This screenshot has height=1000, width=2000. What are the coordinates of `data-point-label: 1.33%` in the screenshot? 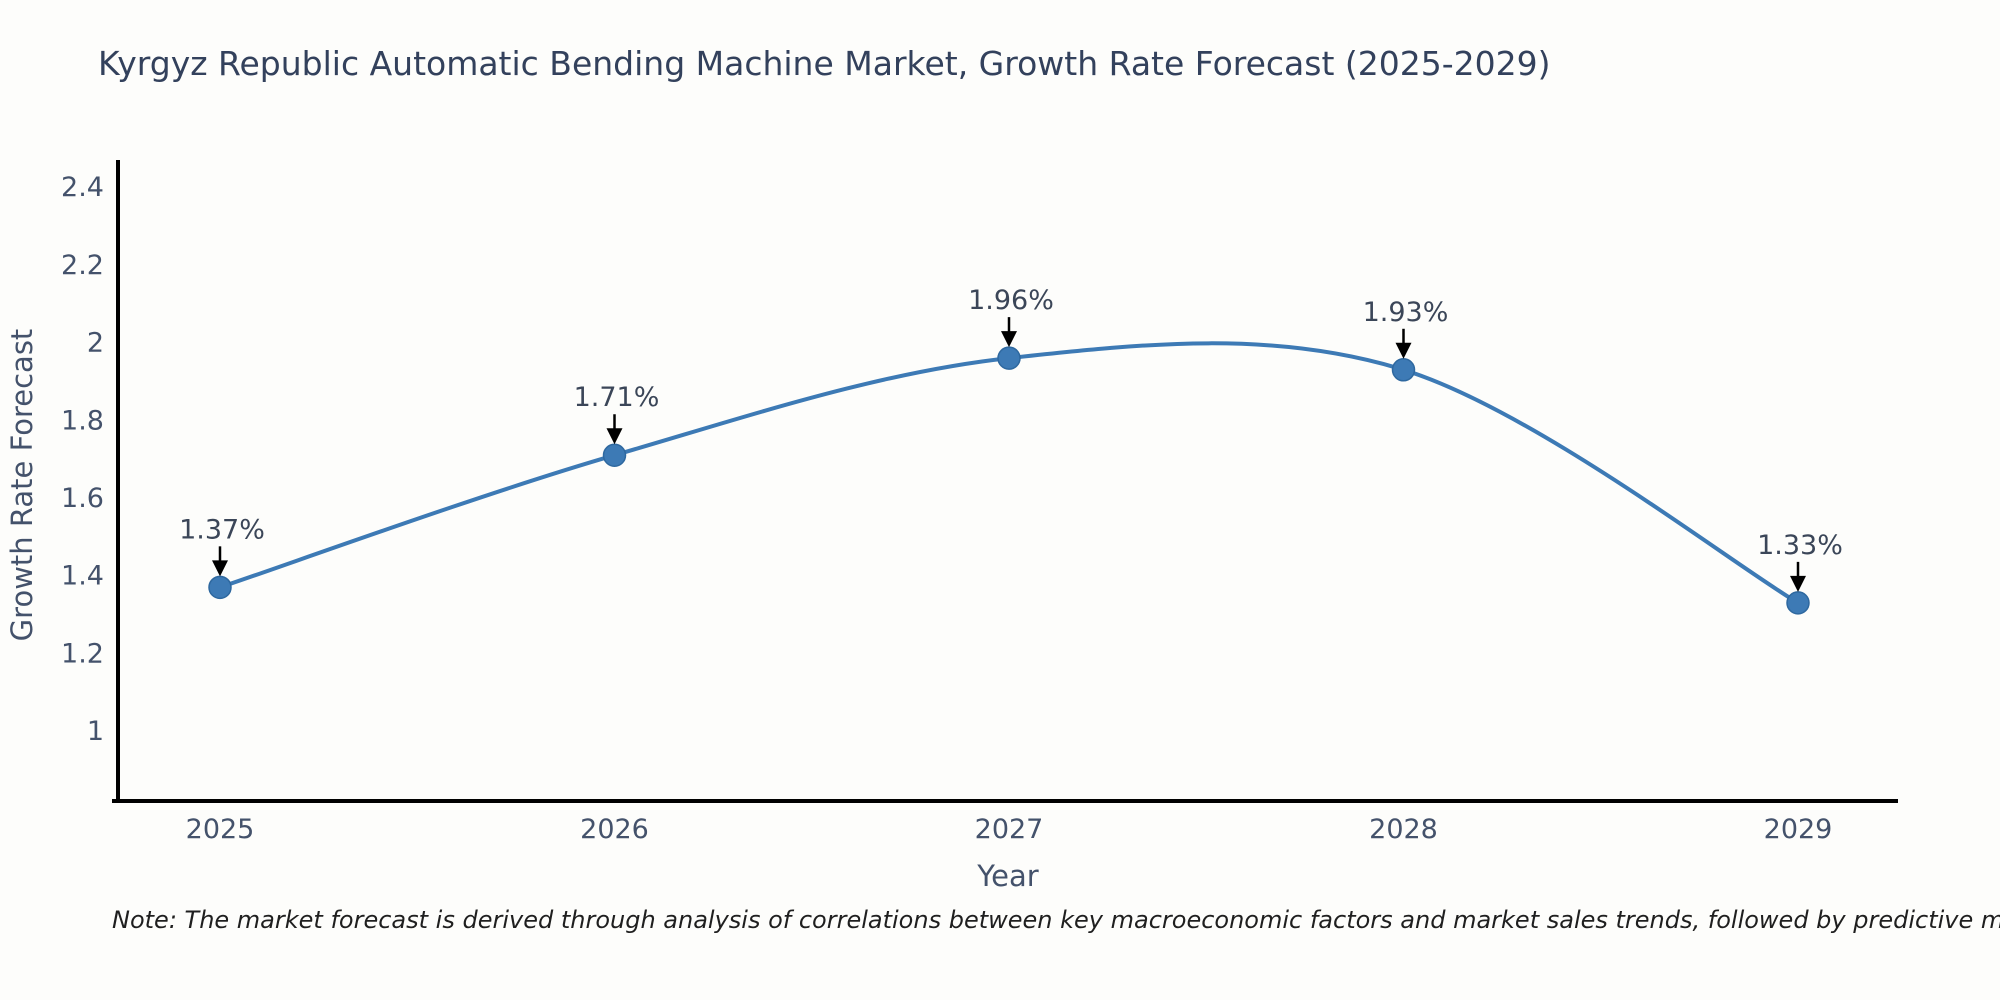 It's located at (1800, 545).